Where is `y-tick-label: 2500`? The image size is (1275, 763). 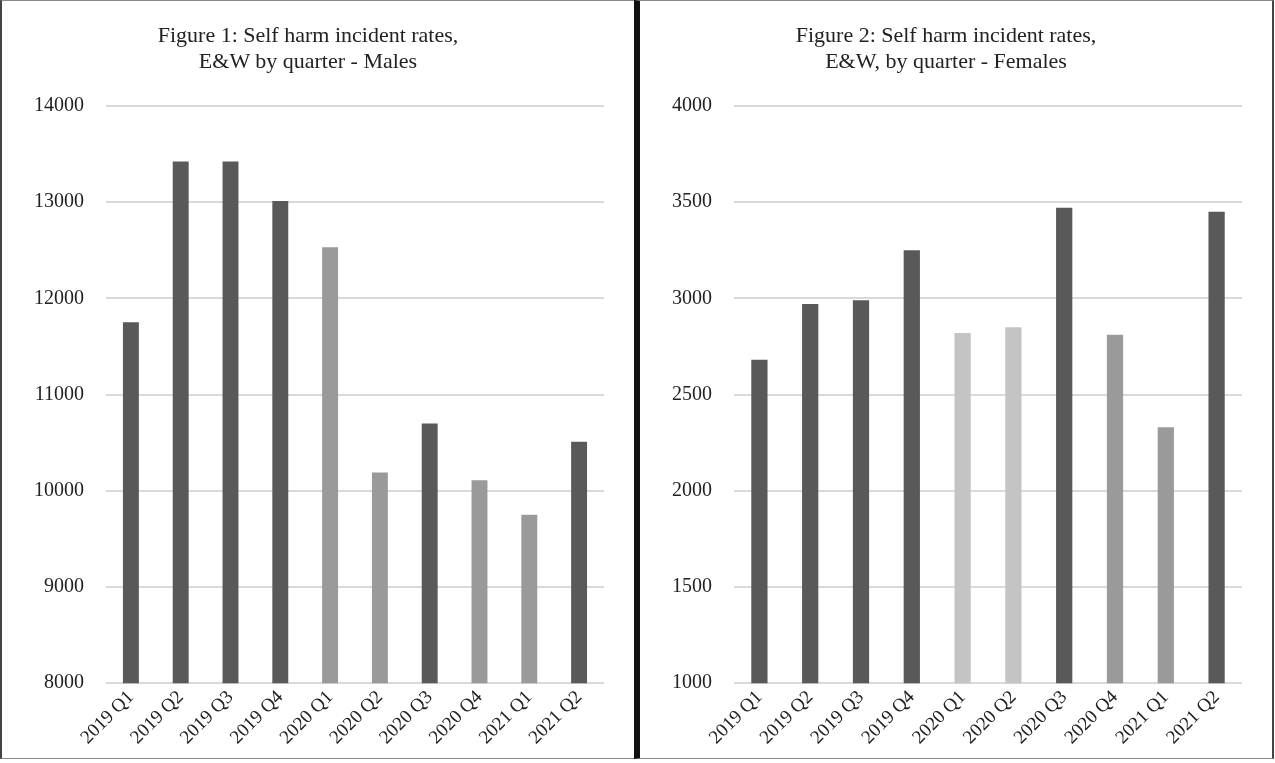
y-tick-label: 2500 is located at coordinates (692, 392).